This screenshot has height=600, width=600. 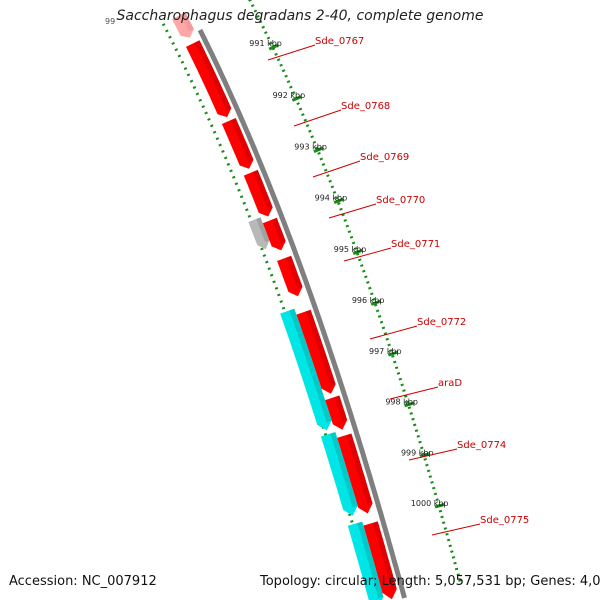 What do you see at coordinates (401, 402) in the screenshot?
I see `scale-tick-label: 998 kbp` at bounding box center [401, 402].